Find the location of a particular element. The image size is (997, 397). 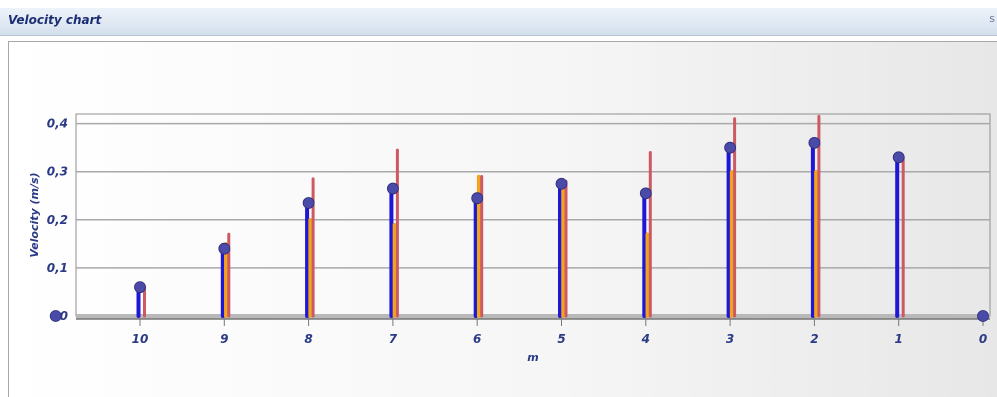

baseline-band is located at coordinates (533, 316).